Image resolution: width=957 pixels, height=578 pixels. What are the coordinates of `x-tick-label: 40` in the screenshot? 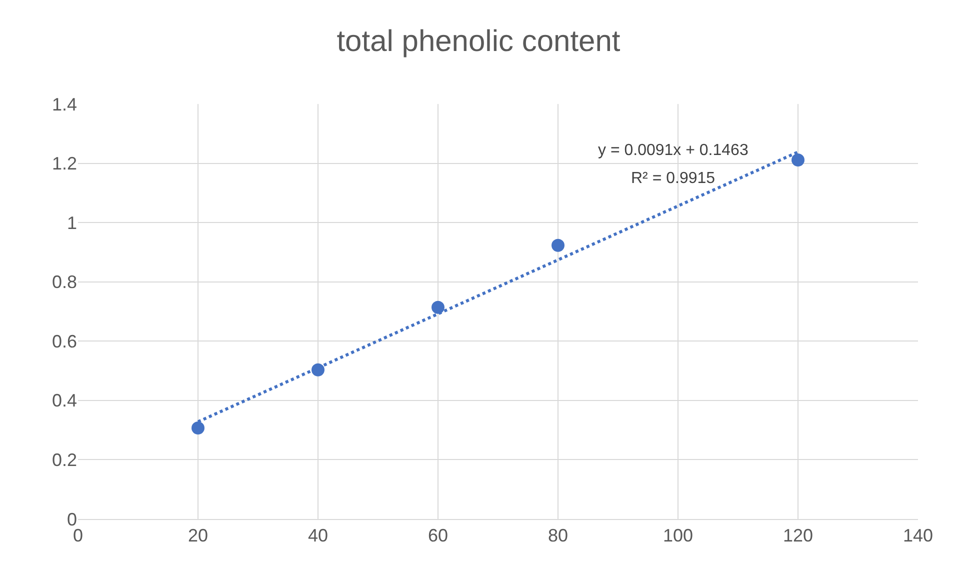 It's located at (318, 536).